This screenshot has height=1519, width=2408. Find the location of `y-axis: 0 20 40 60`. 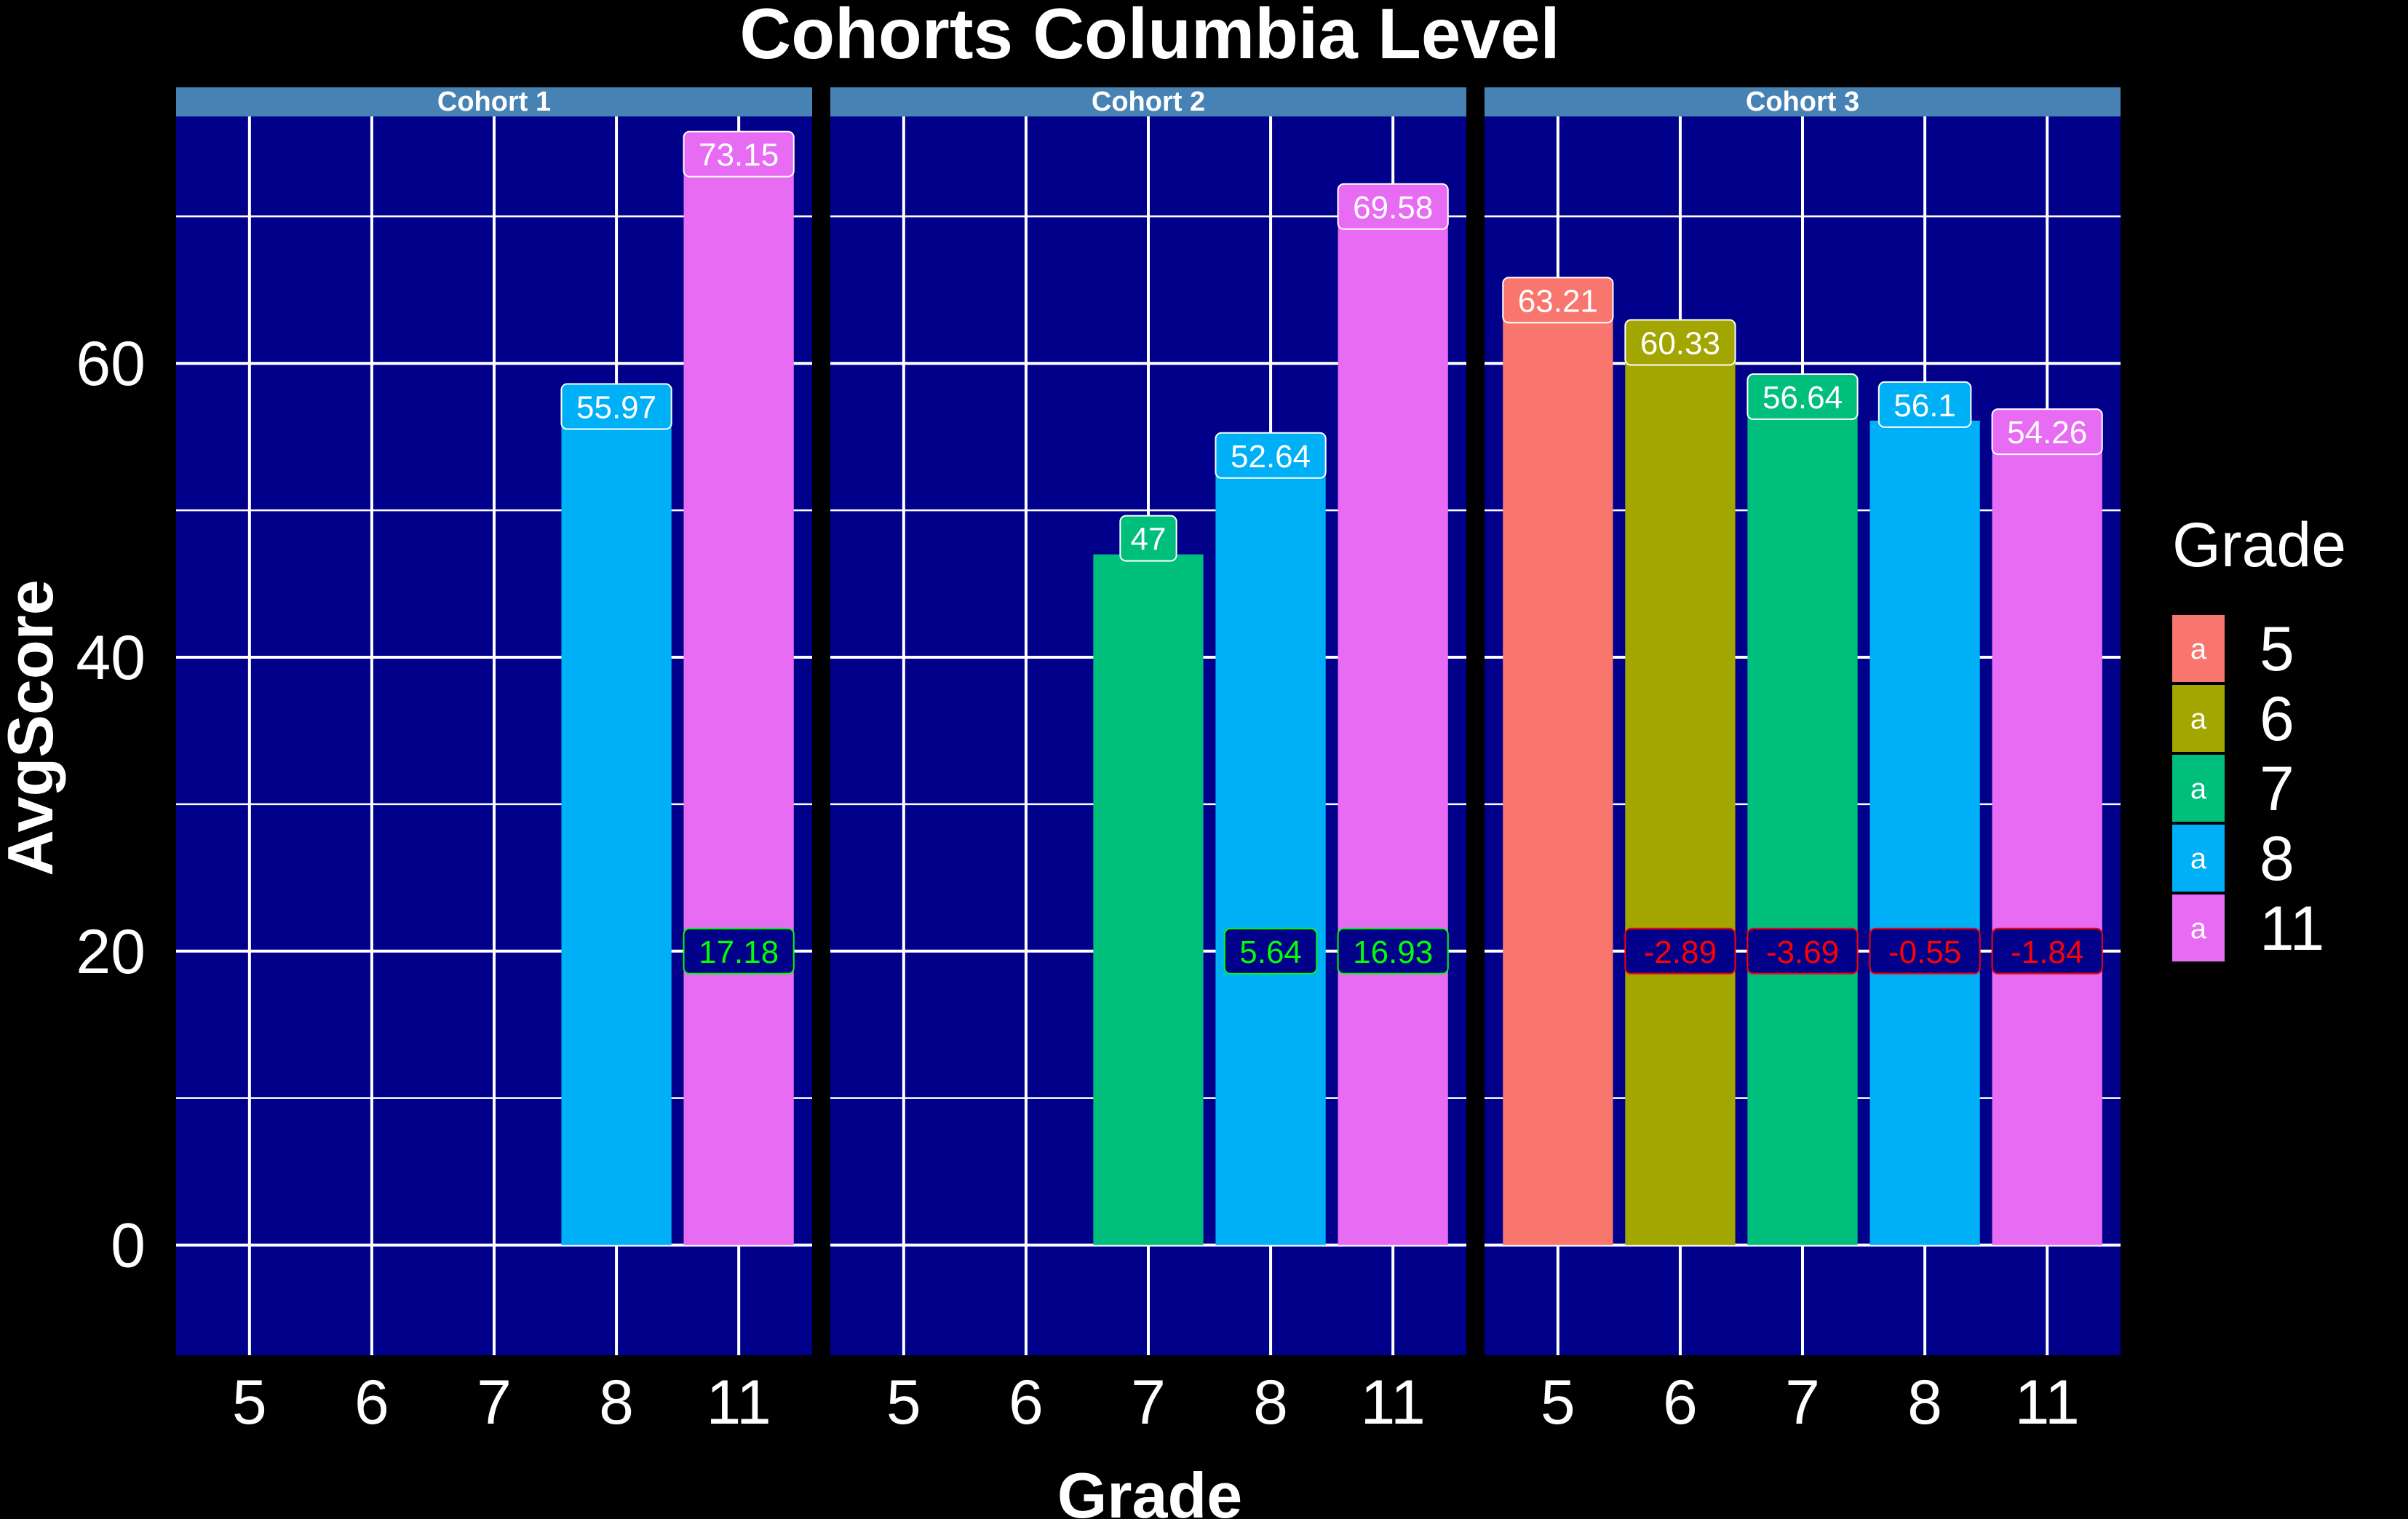

y-axis: 0 20 40 60 is located at coordinates (111, 804).